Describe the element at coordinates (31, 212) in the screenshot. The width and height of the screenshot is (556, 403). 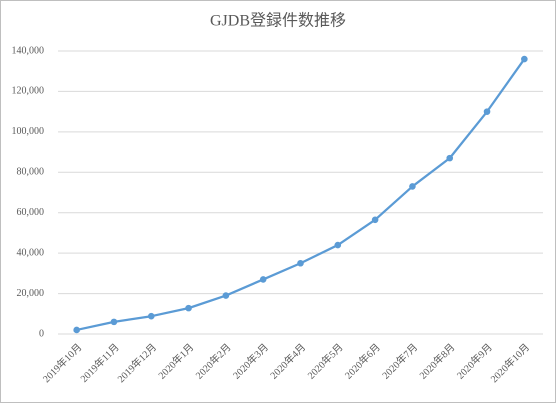
I see `y-tick-label: 60,000` at that location.